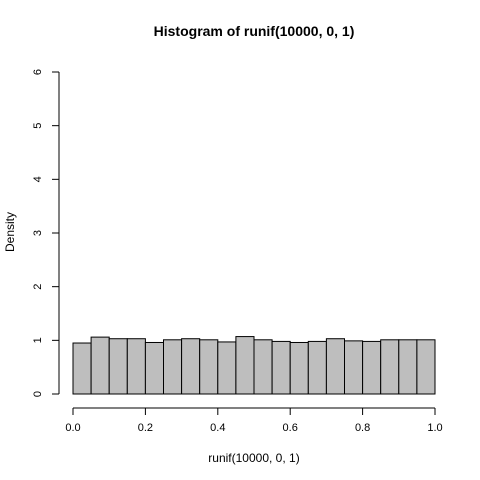 This screenshot has width=480, height=480. What do you see at coordinates (254, 420) in the screenshot?
I see `x-axis: 0.0 0.2 0.4 0.6 0.8 1.0` at bounding box center [254, 420].